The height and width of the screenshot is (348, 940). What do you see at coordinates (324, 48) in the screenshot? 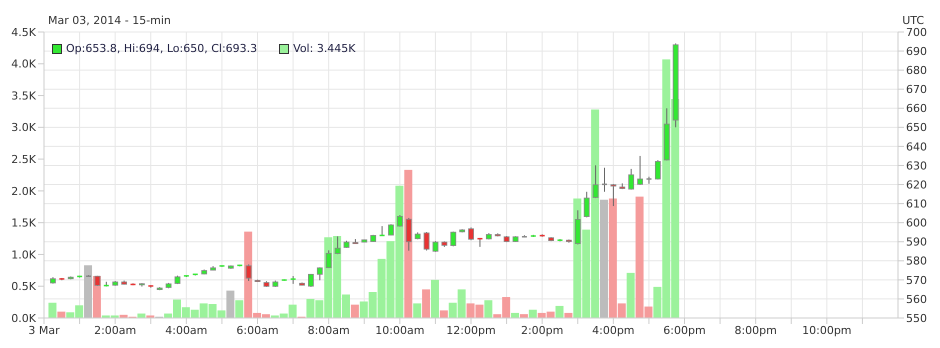
I see `legend-label: Vol: 3.445K` at bounding box center [324, 48].